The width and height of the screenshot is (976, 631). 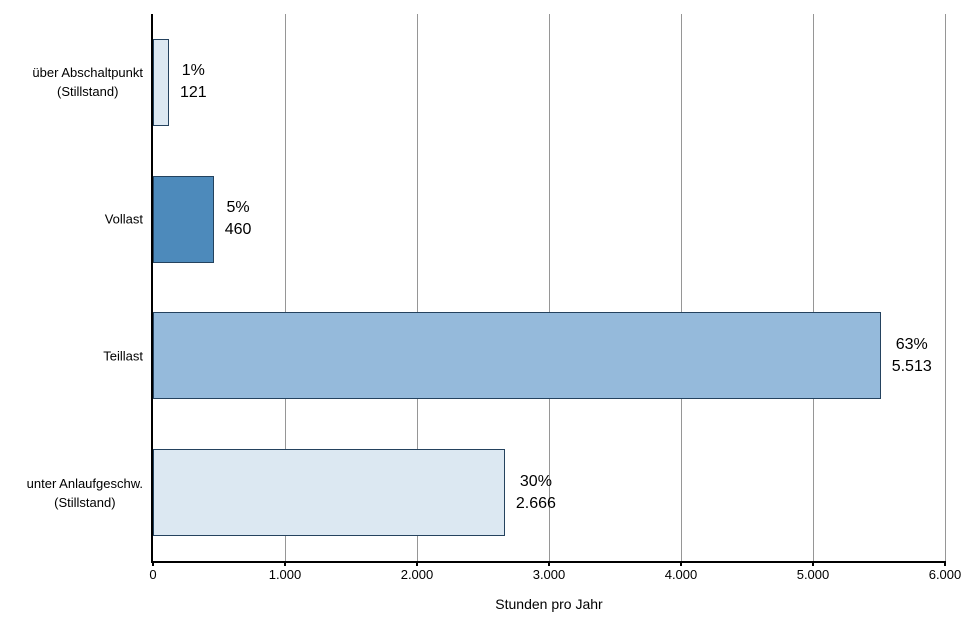 I want to click on category-label: Teillast, so click(x=123, y=355).